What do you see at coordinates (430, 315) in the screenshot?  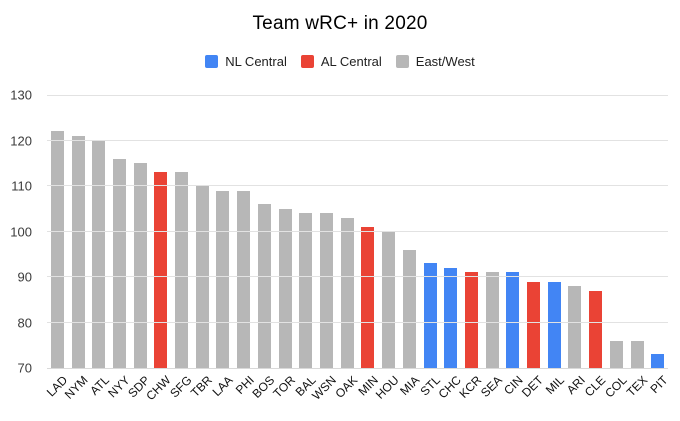 I see `bar-STL` at bounding box center [430, 315].